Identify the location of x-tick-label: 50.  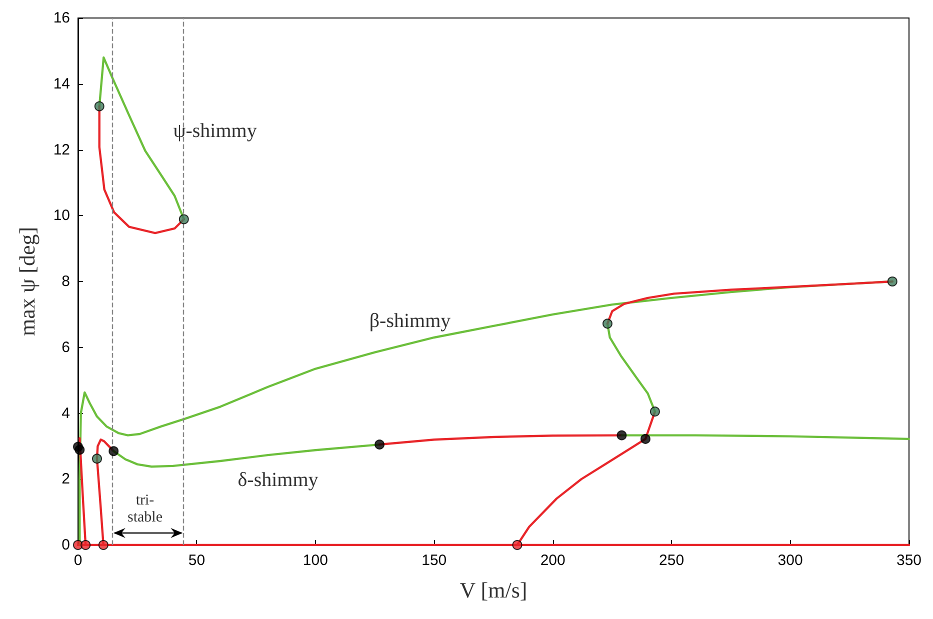
(197, 560).